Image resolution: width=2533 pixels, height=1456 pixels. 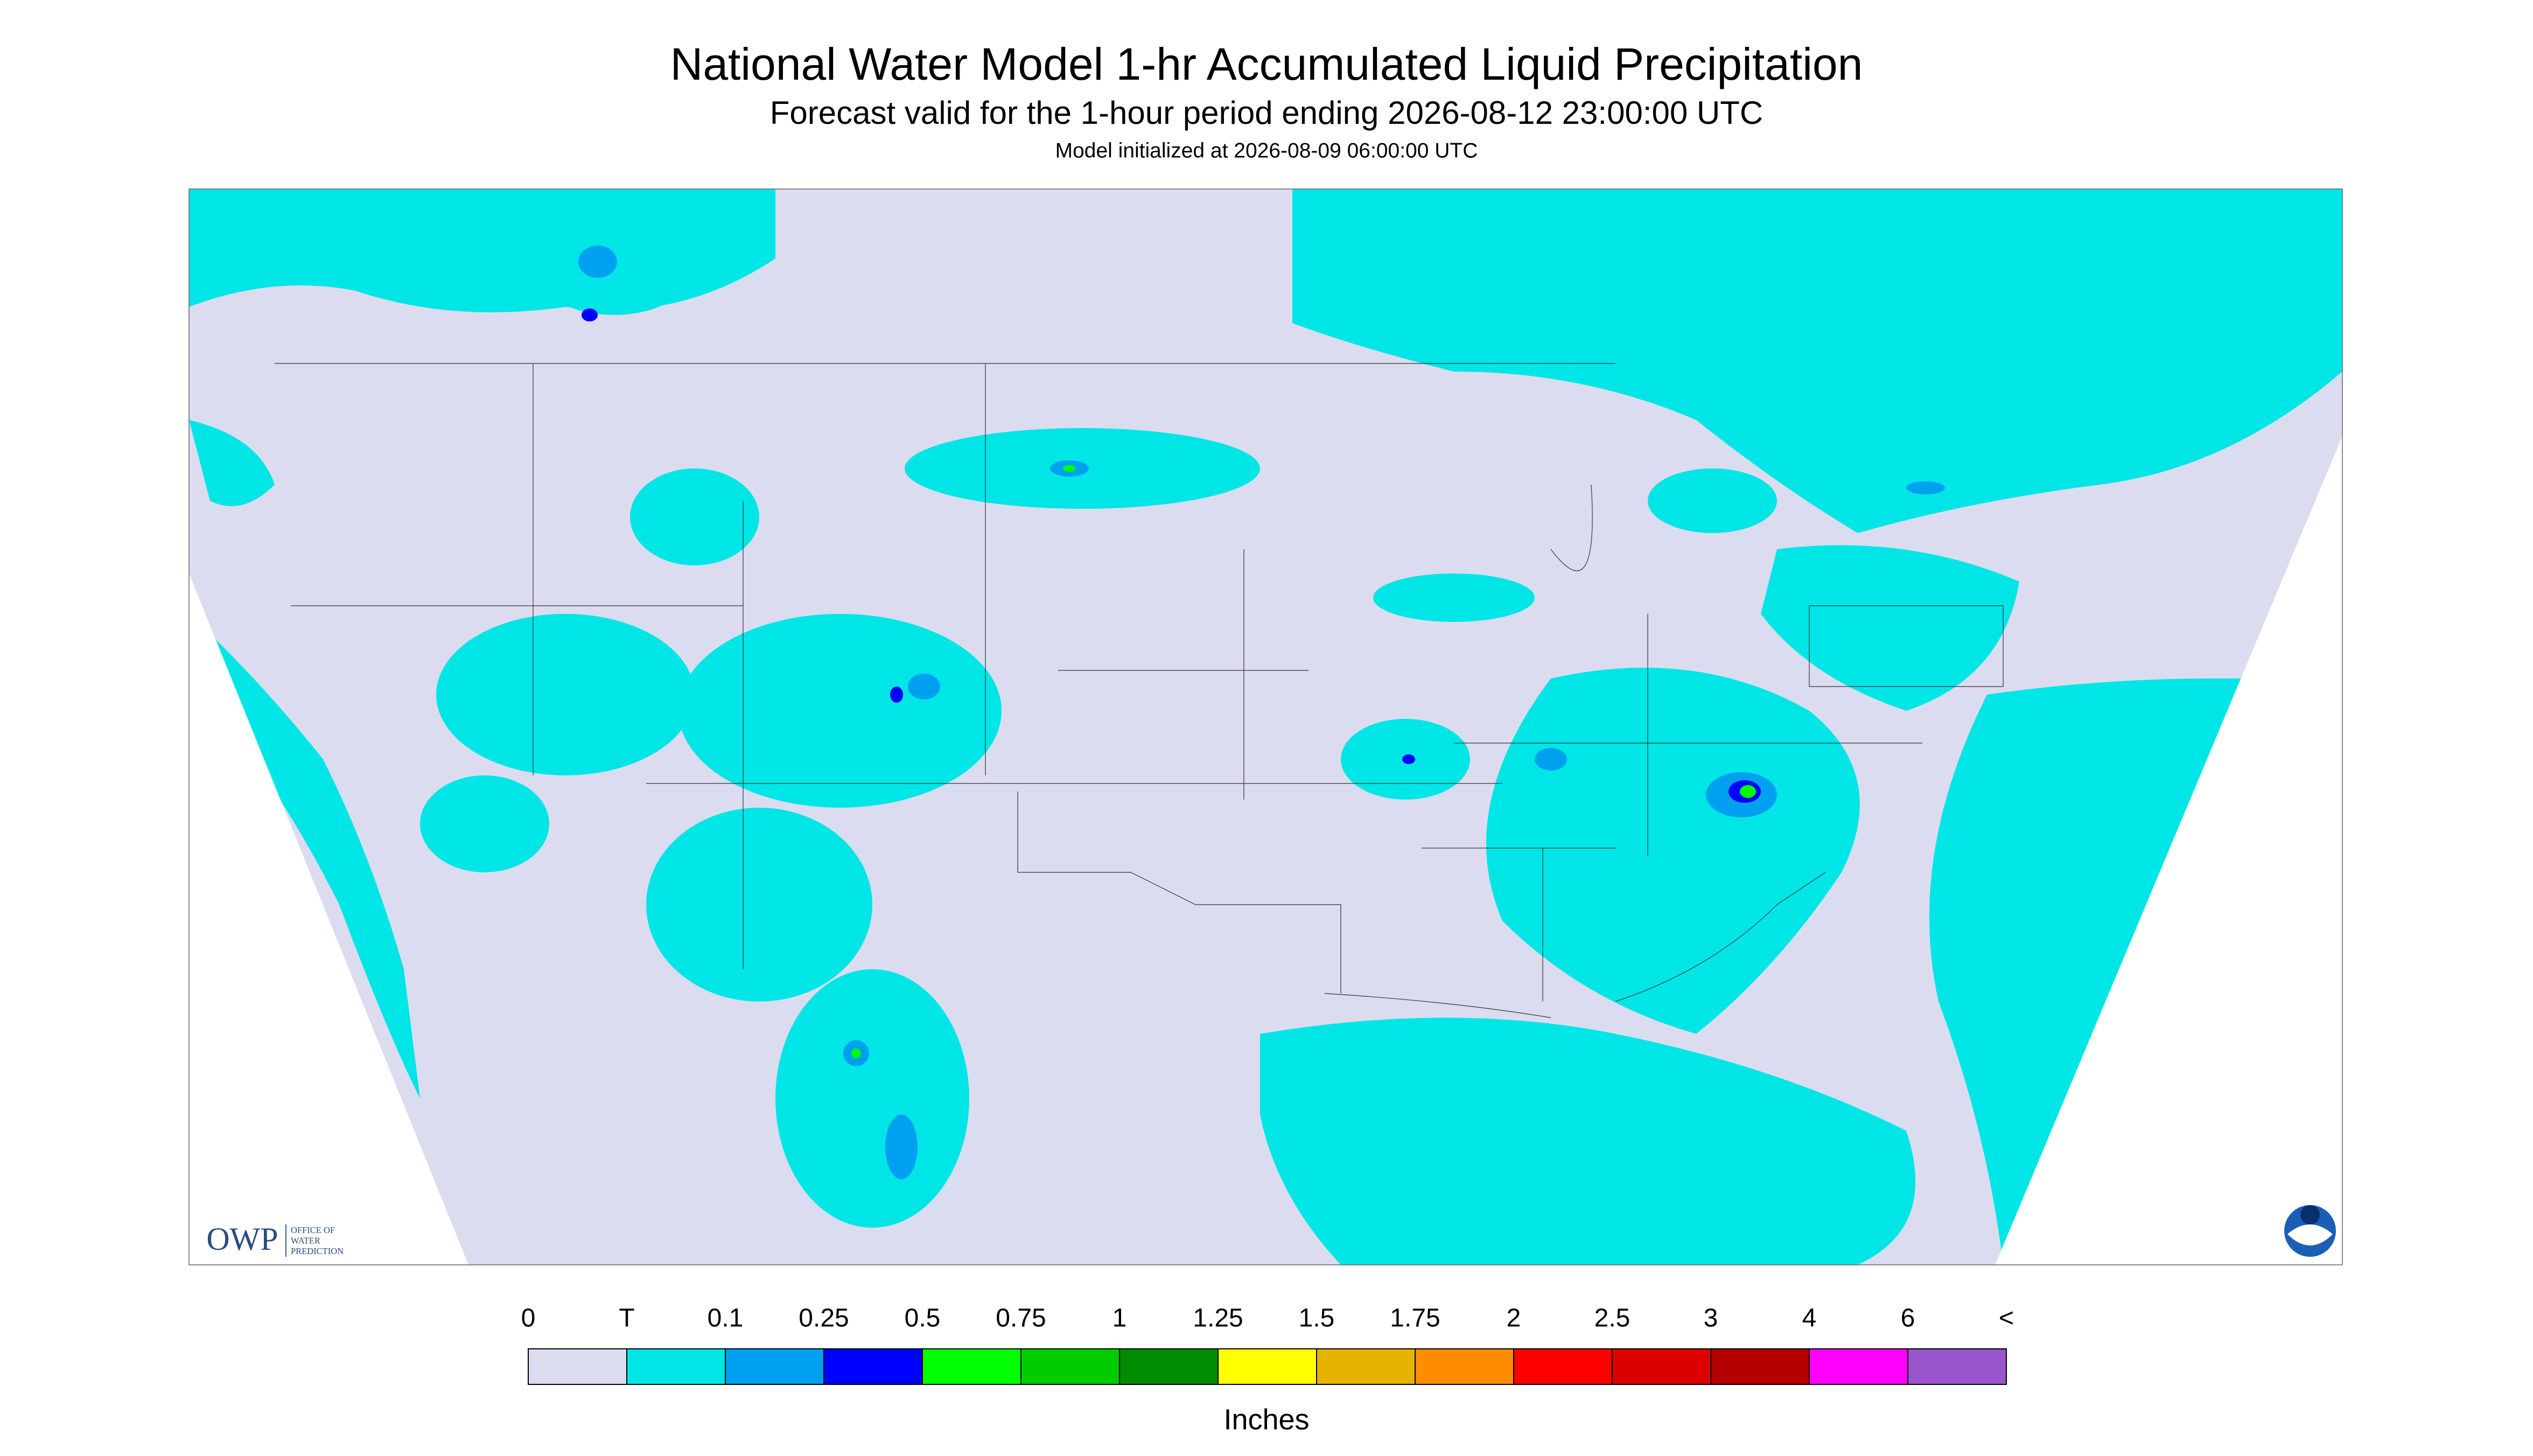 What do you see at coordinates (923, 1318) in the screenshot?
I see `legend-label: 0.5` at bounding box center [923, 1318].